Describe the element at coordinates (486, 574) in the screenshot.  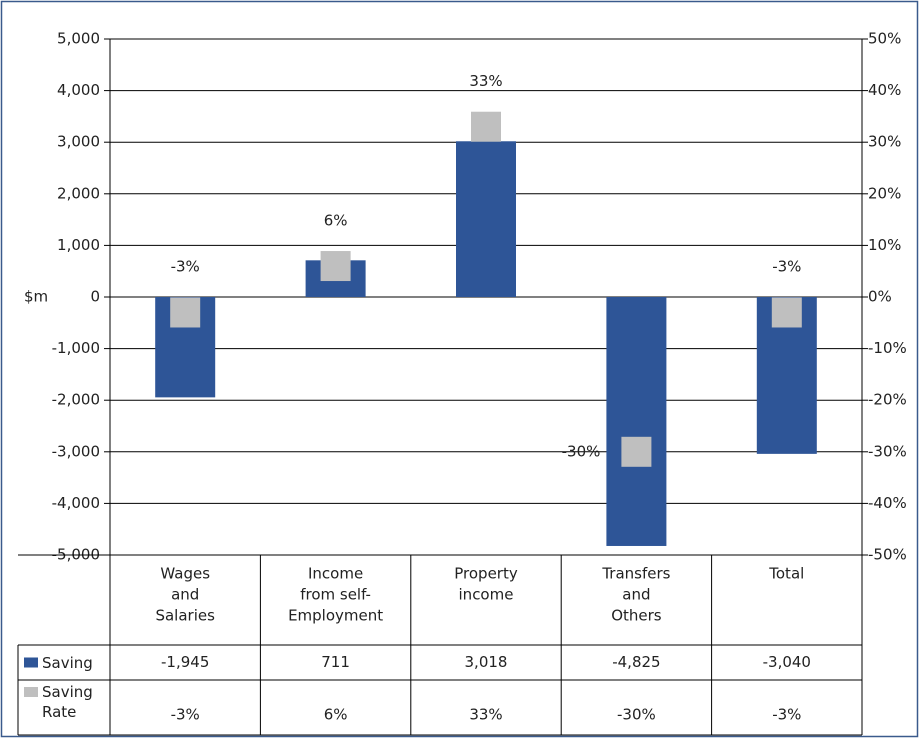
I see `category-label: Property` at that location.